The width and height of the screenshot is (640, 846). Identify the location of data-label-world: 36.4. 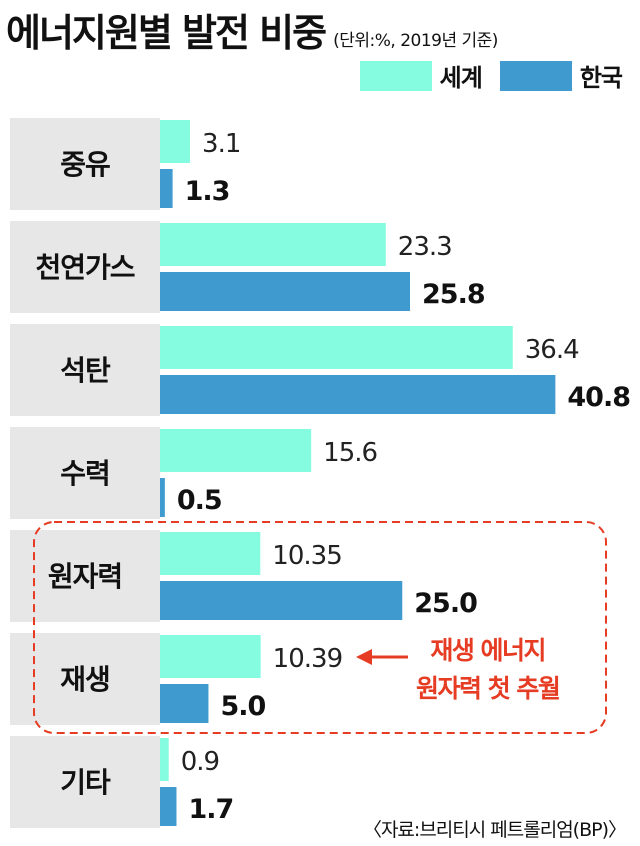
(552, 350).